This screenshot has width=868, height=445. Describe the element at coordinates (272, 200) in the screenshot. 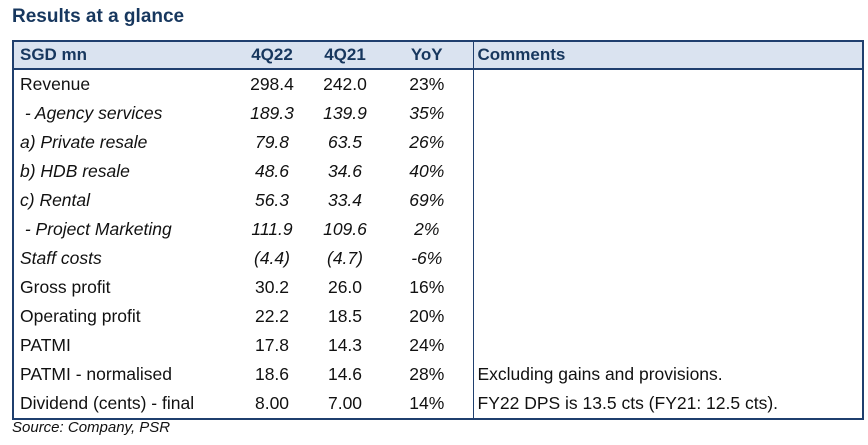

I see `value-4q22: 56.3` at that location.